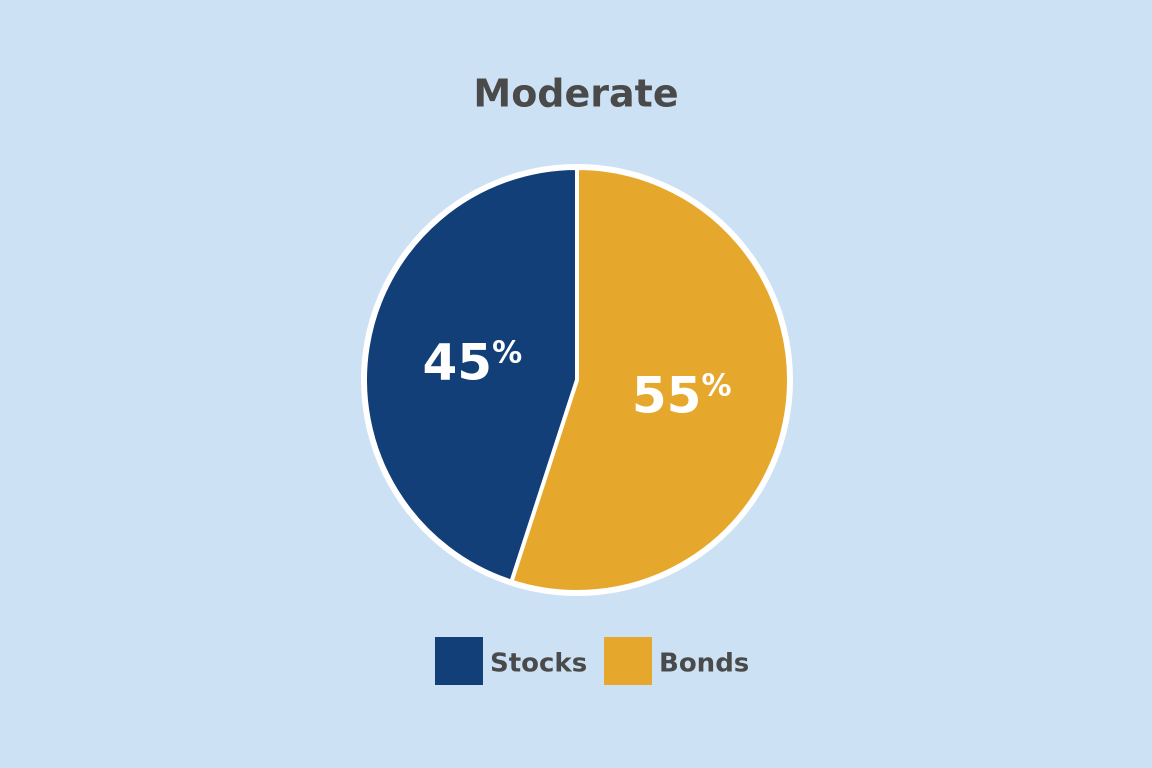 The width and height of the screenshot is (1152, 768). I want to click on data-label: 55%, so click(682, 395).